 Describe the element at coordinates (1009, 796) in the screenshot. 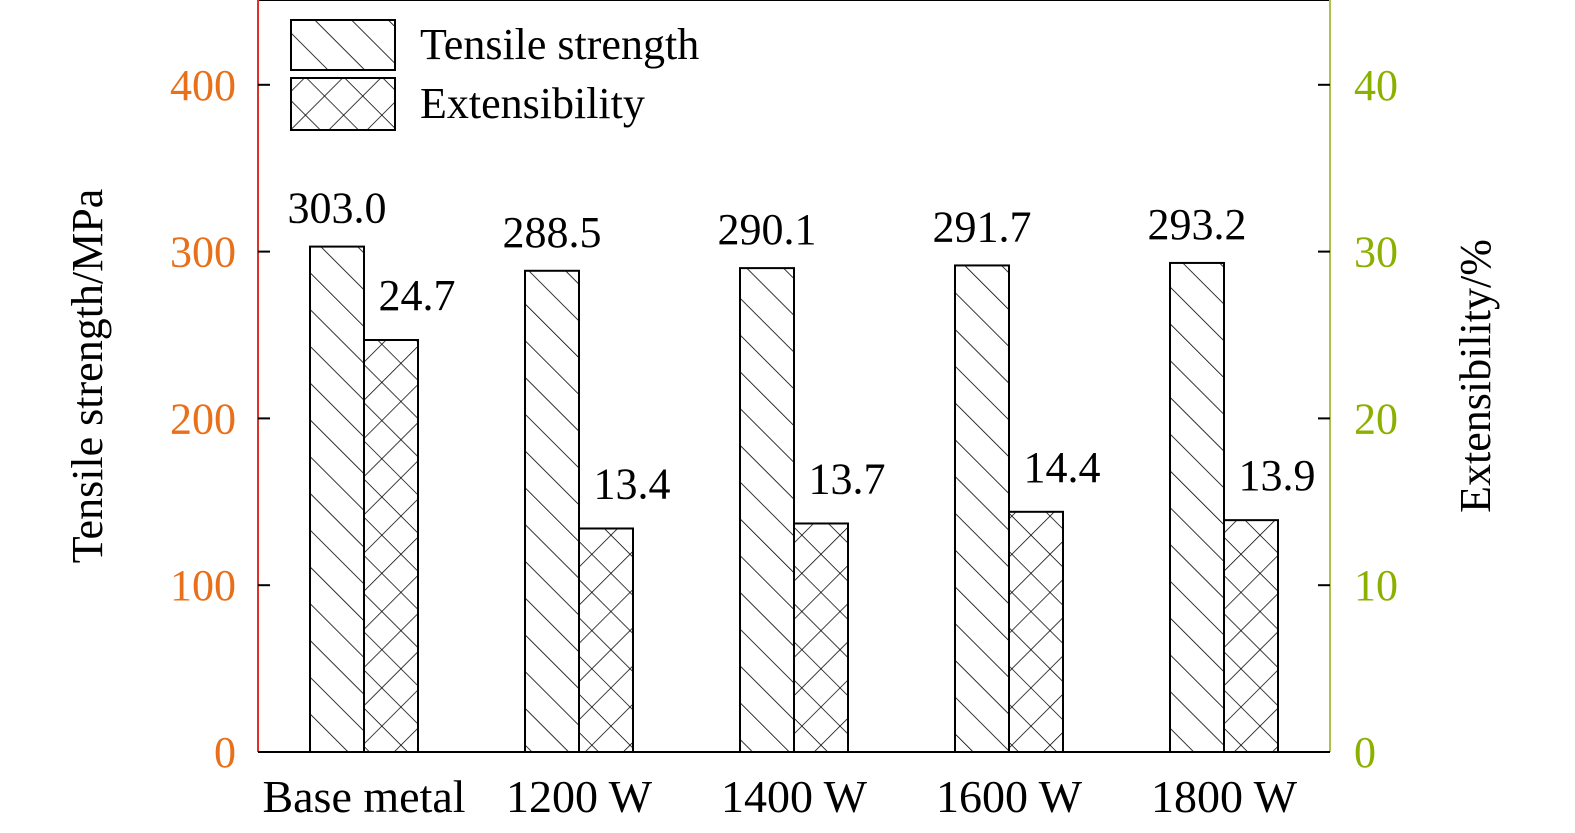

I see `x-tick-label: 1600 W` at that location.